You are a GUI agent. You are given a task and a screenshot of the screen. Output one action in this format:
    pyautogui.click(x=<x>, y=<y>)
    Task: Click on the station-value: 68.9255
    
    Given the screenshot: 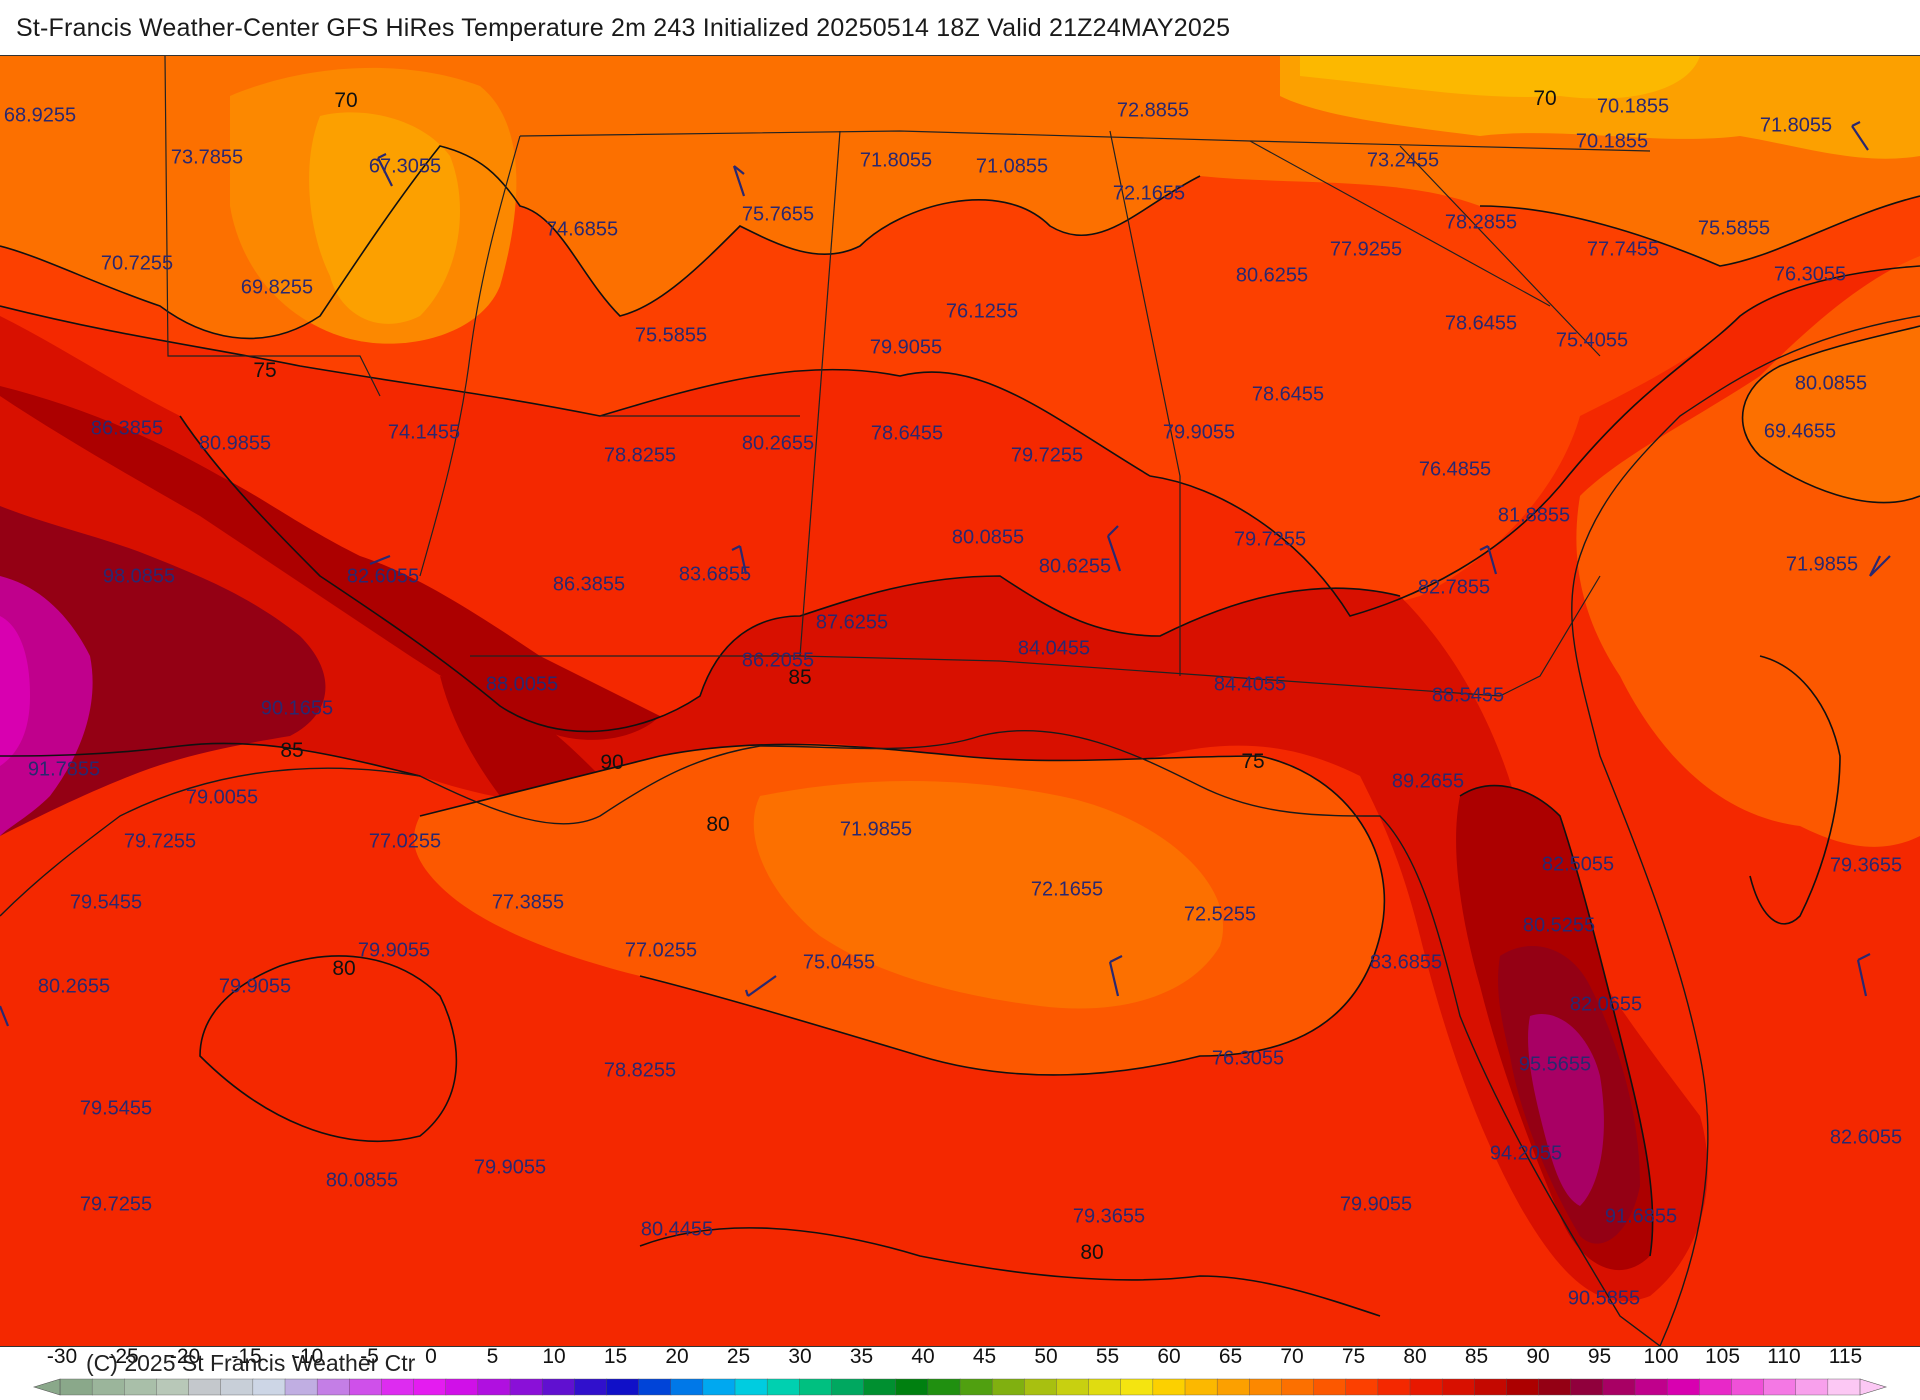 What is the action you would take?
    pyautogui.click(x=40, y=115)
    